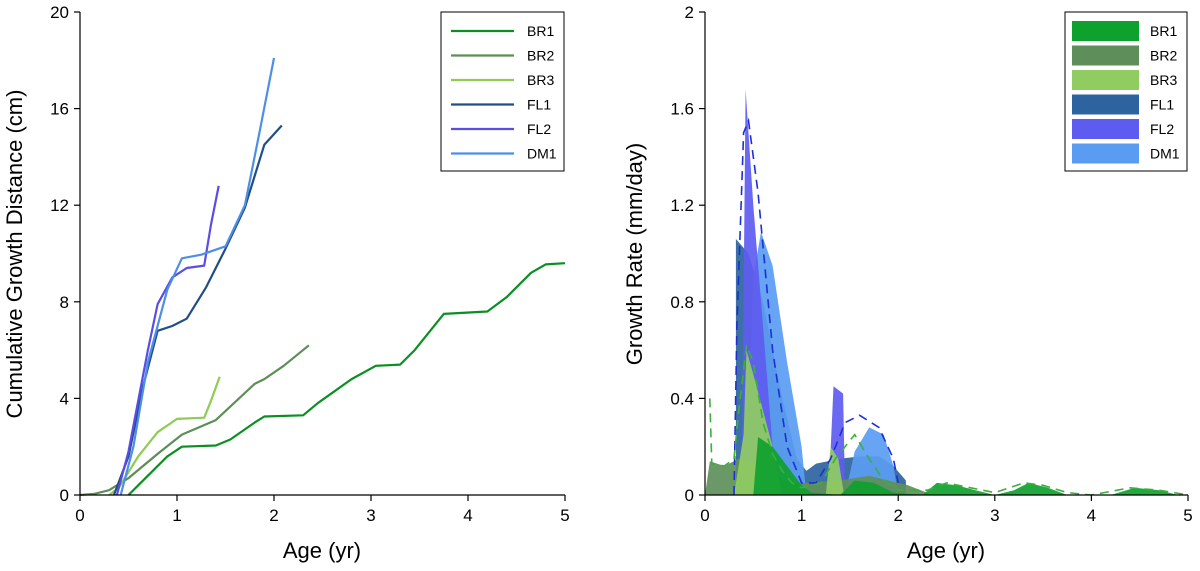 The width and height of the screenshot is (1200, 571). I want to click on y-tick-label: 8, so click(64, 302).